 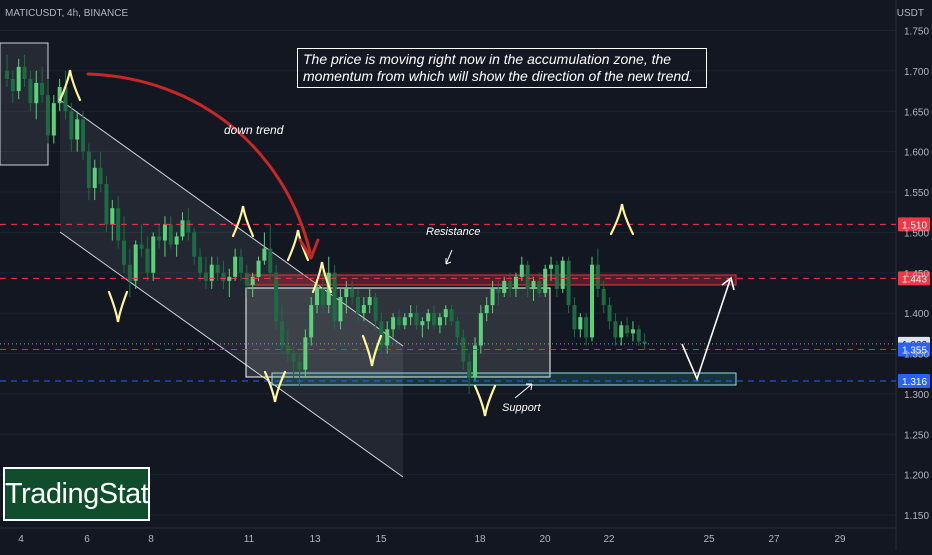 I want to click on down-trend-label: down trend, so click(x=254, y=130).